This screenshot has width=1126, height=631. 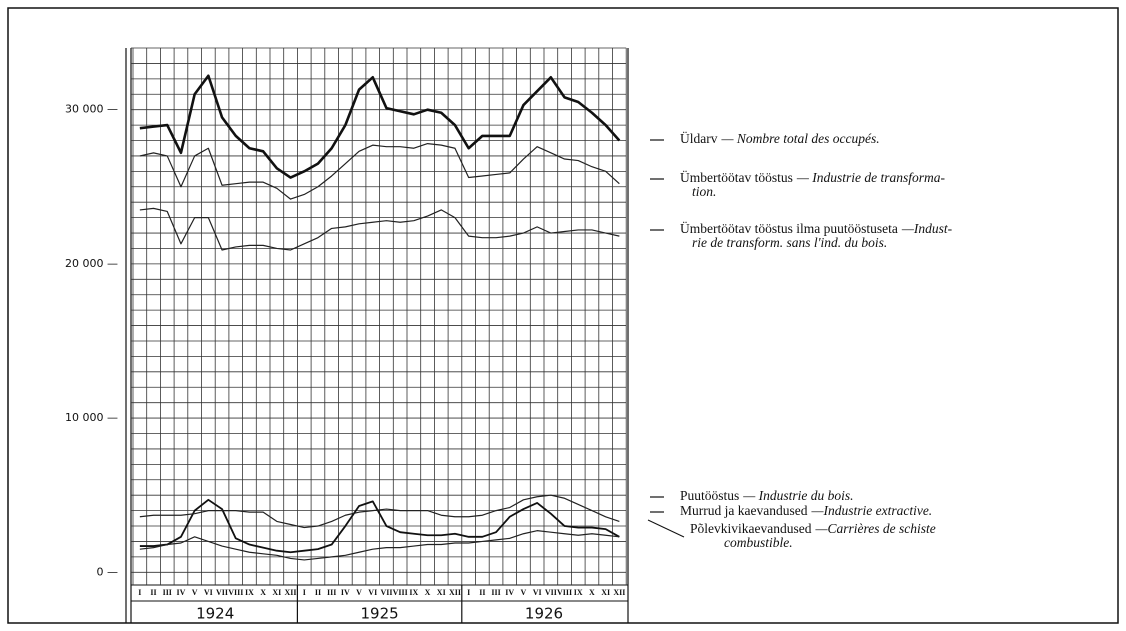 I want to click on legend-label: Üldarv, so click(x=699, y=138).